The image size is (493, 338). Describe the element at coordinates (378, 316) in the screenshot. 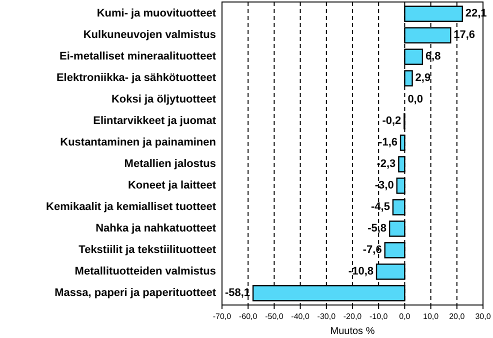

I see `x-tick-label: -10,0` at that location.